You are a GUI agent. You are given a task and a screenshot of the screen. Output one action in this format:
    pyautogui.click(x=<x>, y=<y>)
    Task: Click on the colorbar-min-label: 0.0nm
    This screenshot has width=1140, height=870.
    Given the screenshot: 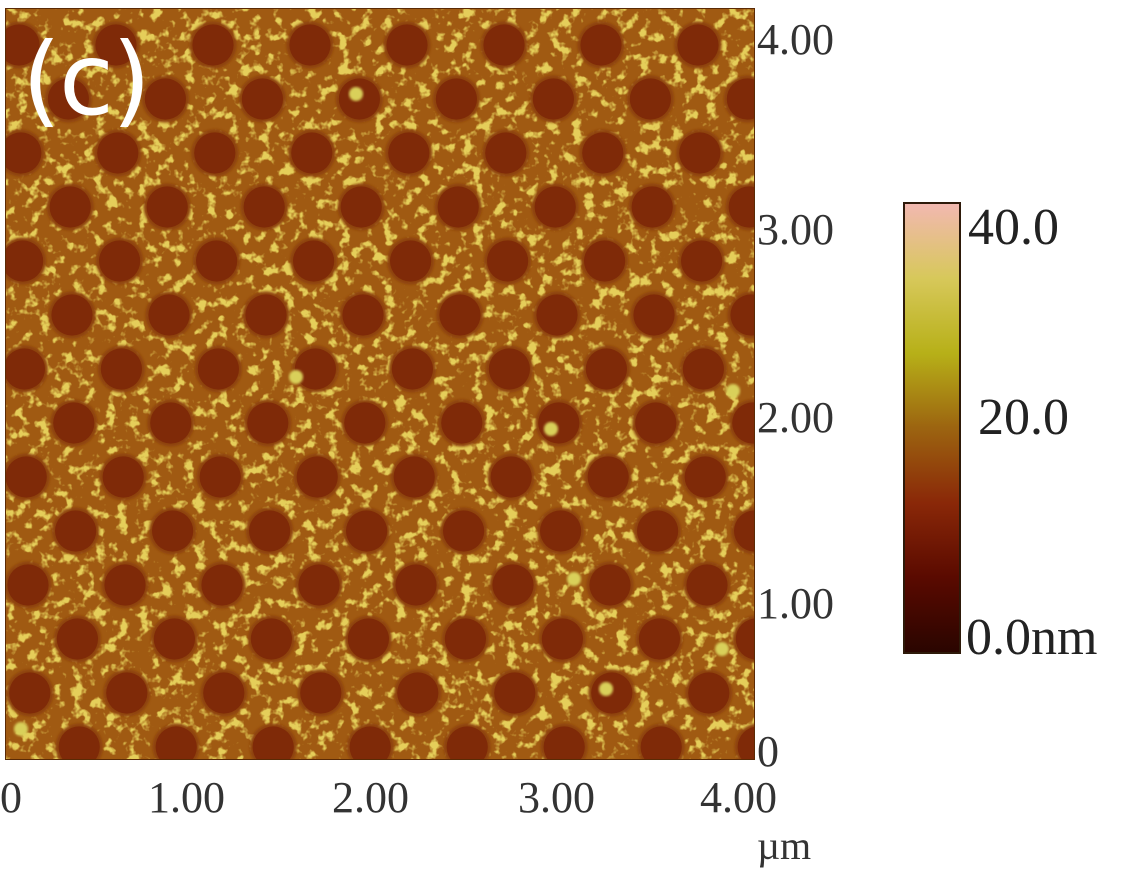 What is the action you would take?
    pyautogui.click(x=1032, y=637)
    